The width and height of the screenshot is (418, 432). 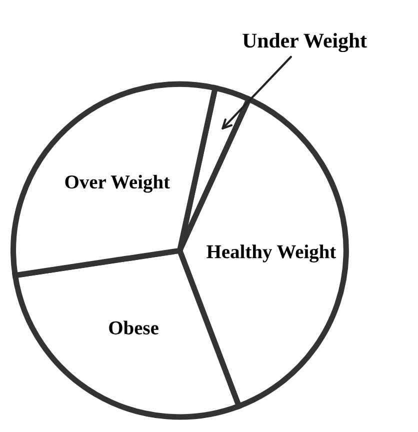 I want to click on slice-label: Obese, so click(x=133, y=327).